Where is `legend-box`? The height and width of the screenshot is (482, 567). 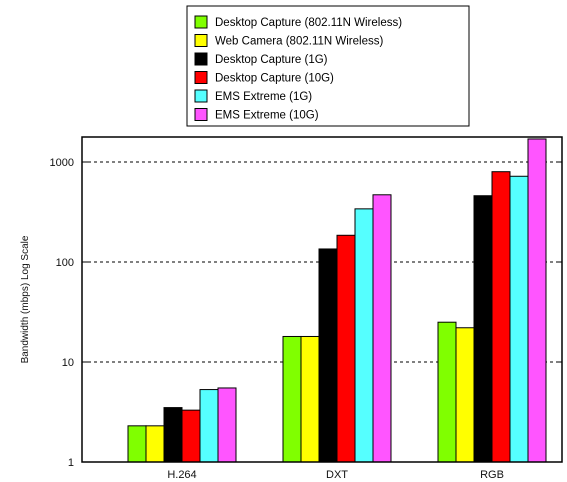
legend-box is located at coordinates (328, 66).